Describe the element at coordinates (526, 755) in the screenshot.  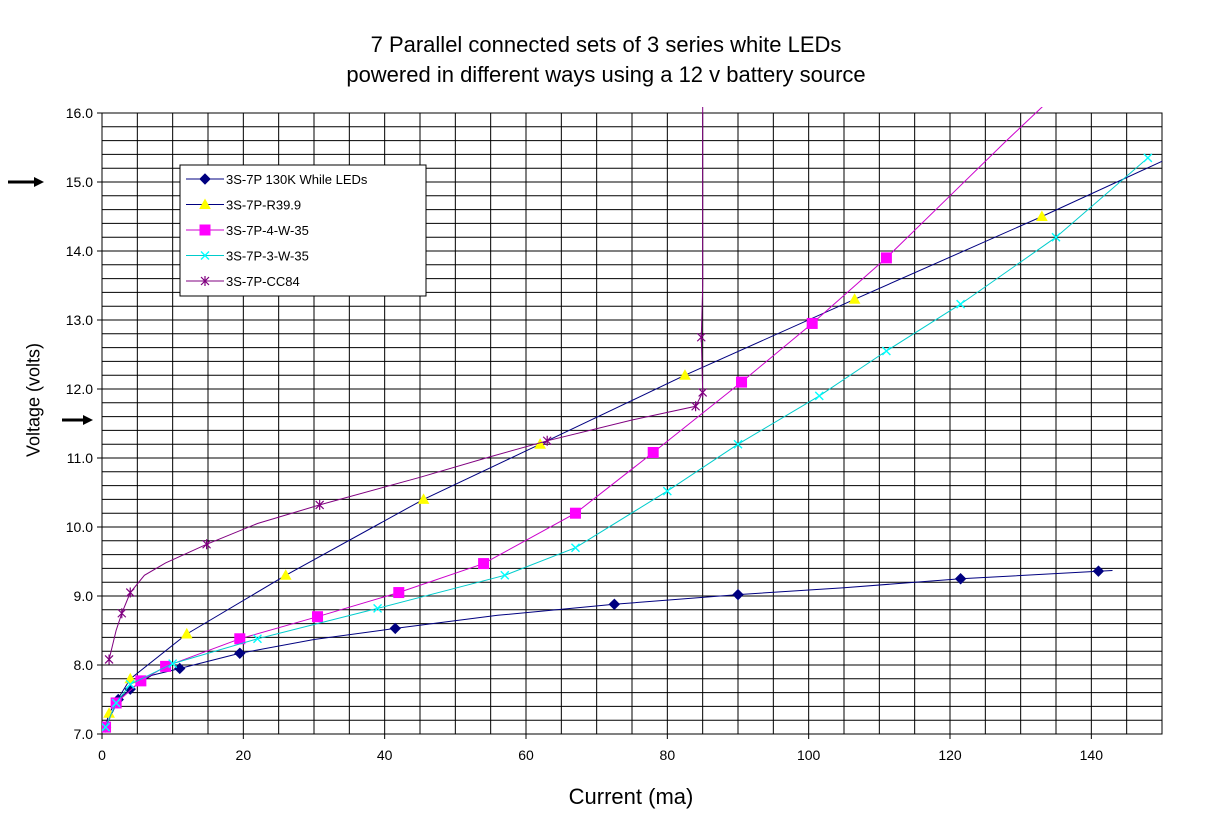
I see `x-tick-label: 60` at that location.